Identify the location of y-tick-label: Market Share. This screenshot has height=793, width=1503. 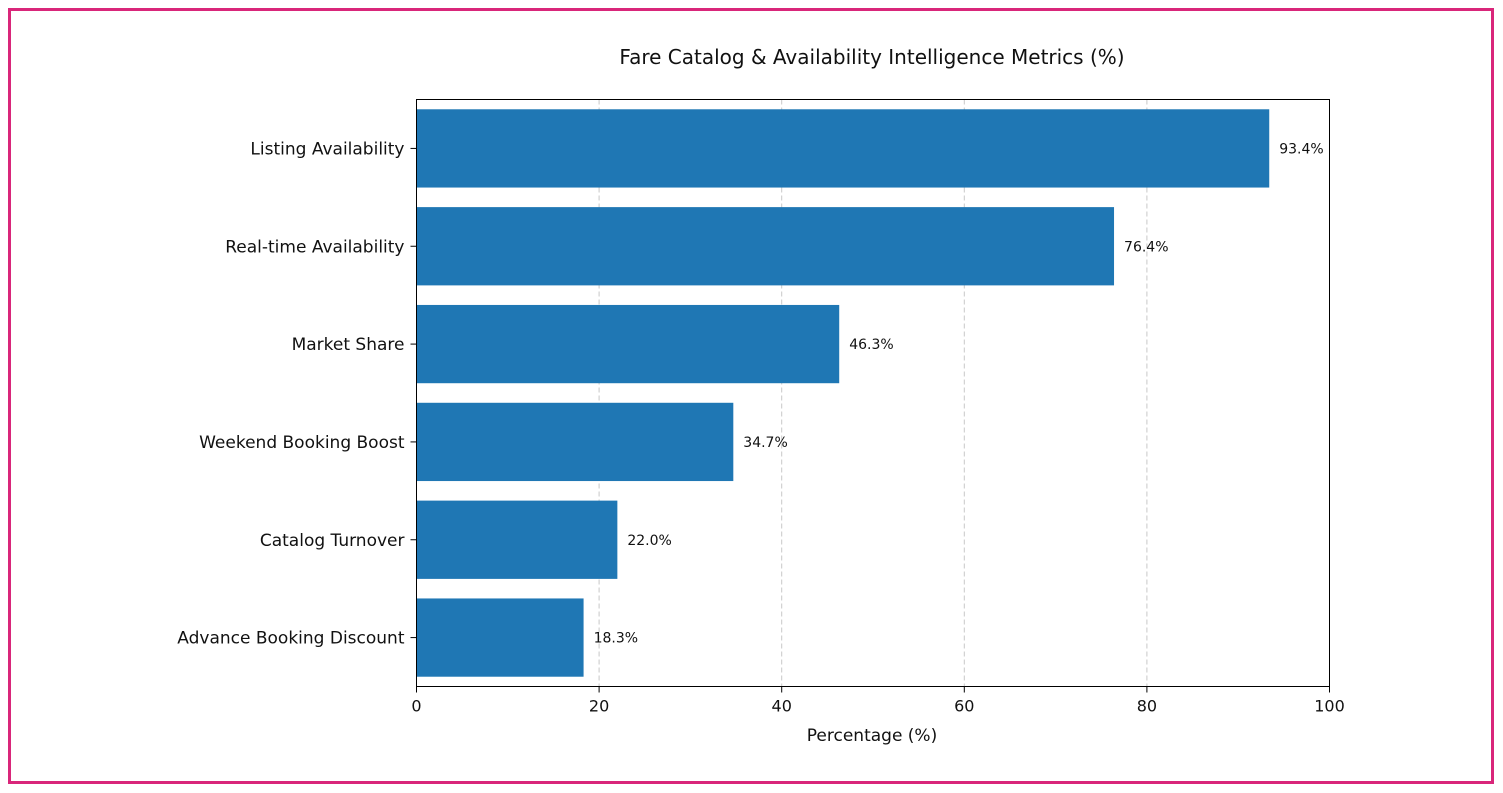
(348, 345).